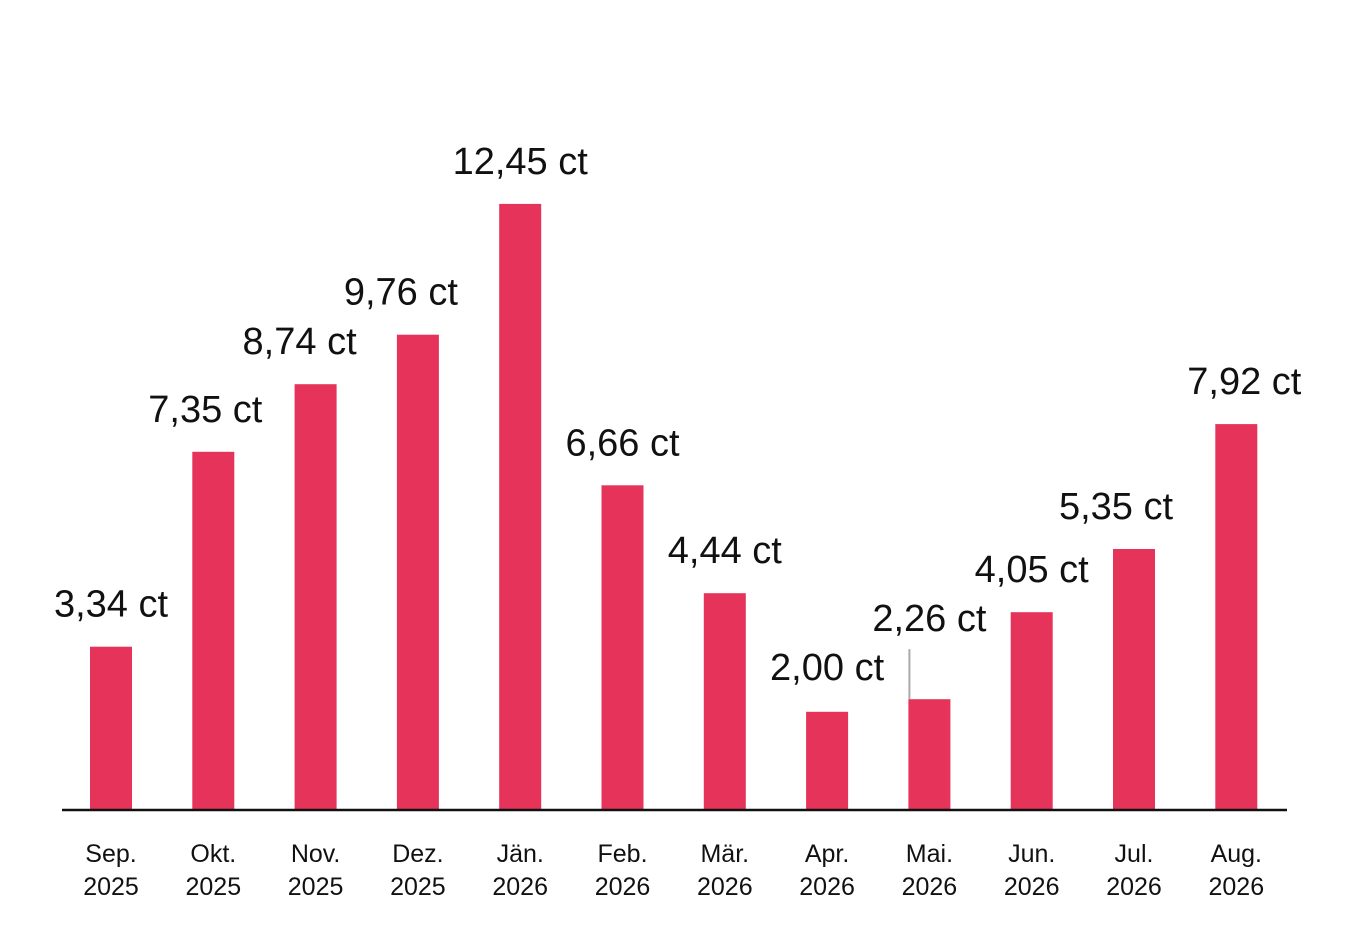 Image resolution: width=1347 pixels, height=926 pixels. I want to click on data-label: 3,34 ct, so click(111, 605).